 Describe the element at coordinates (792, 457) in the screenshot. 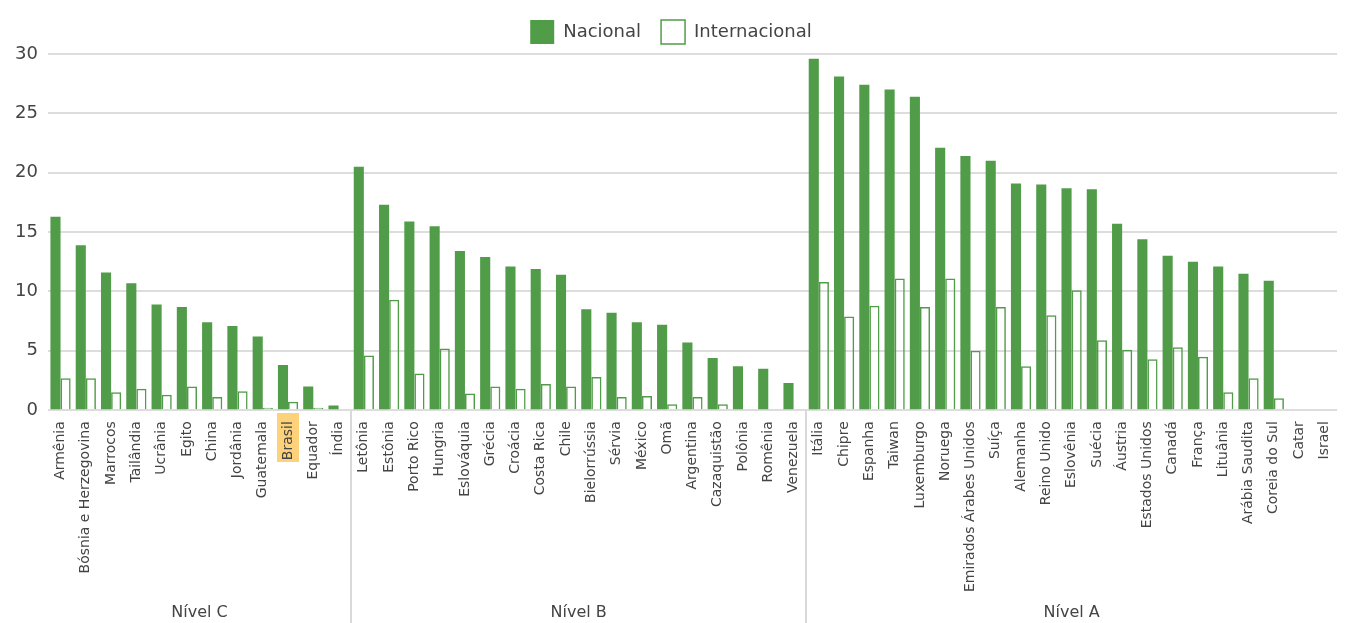

I see `x-tick-label: Venezuela` at that location.